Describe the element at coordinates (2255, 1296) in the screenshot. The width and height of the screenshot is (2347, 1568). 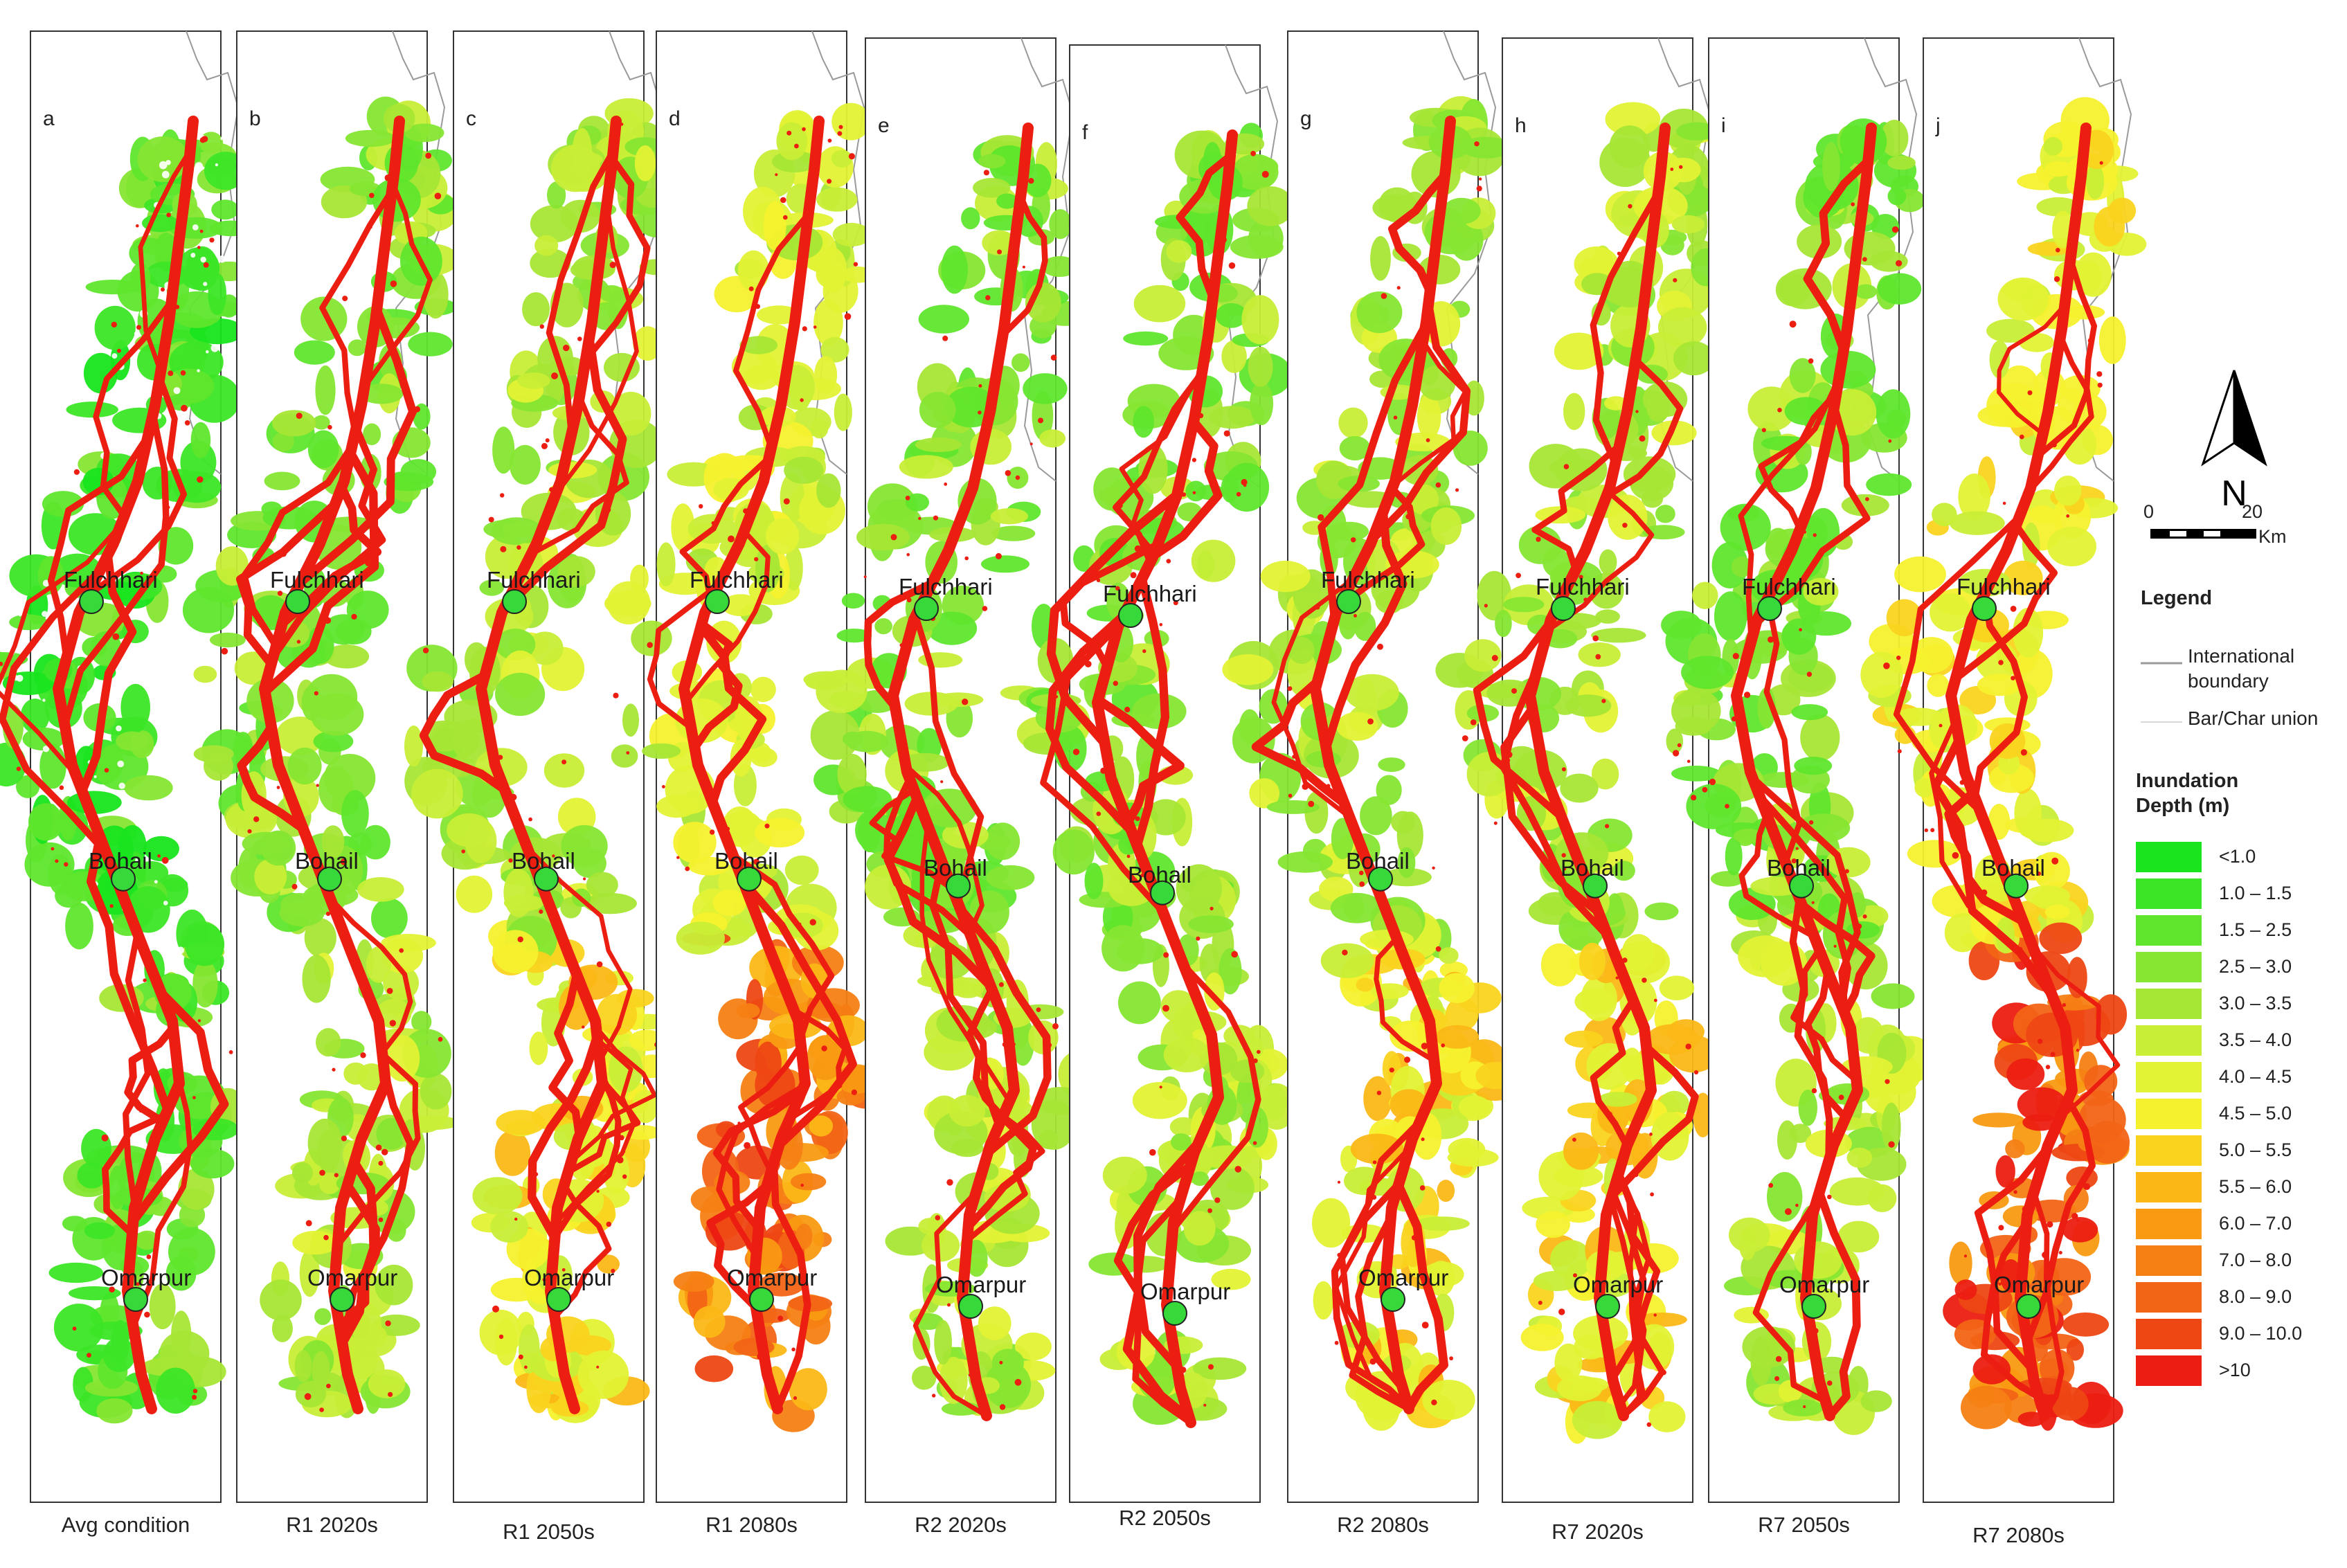
I see `legend-swatch-label: 8.0 – 9.0` at that location.